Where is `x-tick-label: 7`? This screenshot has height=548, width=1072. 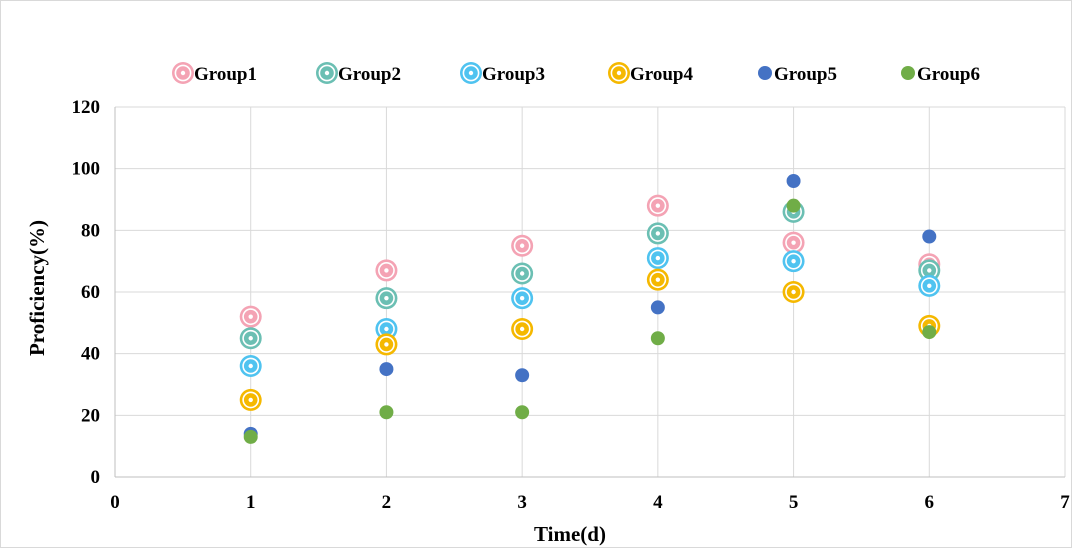 x-tick-label: 7 is located at coordinates (1065, 502).